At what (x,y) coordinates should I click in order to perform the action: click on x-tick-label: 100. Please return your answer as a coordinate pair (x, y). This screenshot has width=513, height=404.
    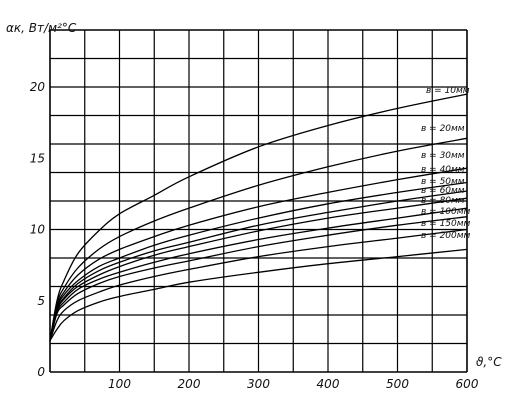
    Looking at the image, I should click on (119, 384).